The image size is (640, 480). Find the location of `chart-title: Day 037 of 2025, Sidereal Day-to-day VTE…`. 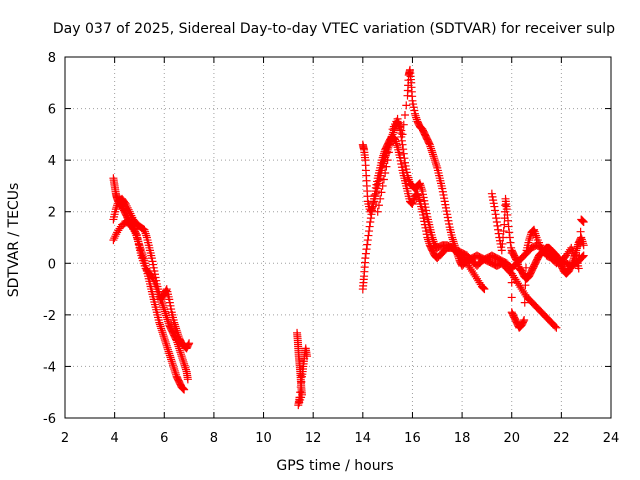

chart-title: Day 037 of 2025, Sidereal Day-to-day VTE… is located at coordinates (334, 29).